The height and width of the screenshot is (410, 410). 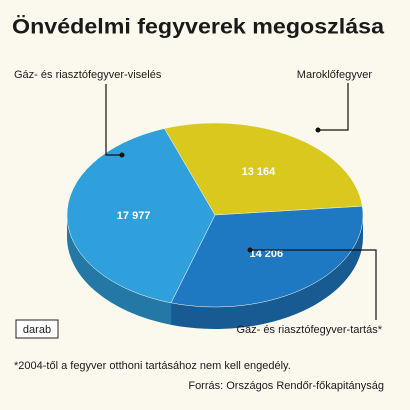 I want to click on category-label: Maroklőfegyver, so click(x=335, y=75).